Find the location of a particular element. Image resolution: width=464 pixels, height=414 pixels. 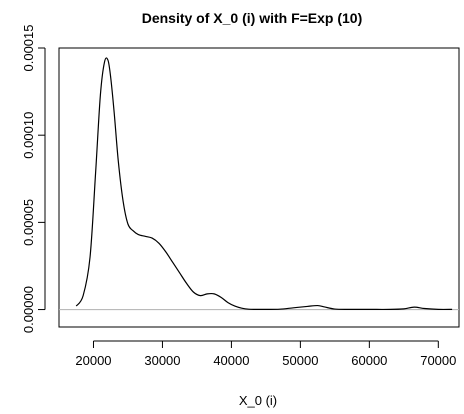

x-tick-label: 40000 is located at coordinates (231, 360).